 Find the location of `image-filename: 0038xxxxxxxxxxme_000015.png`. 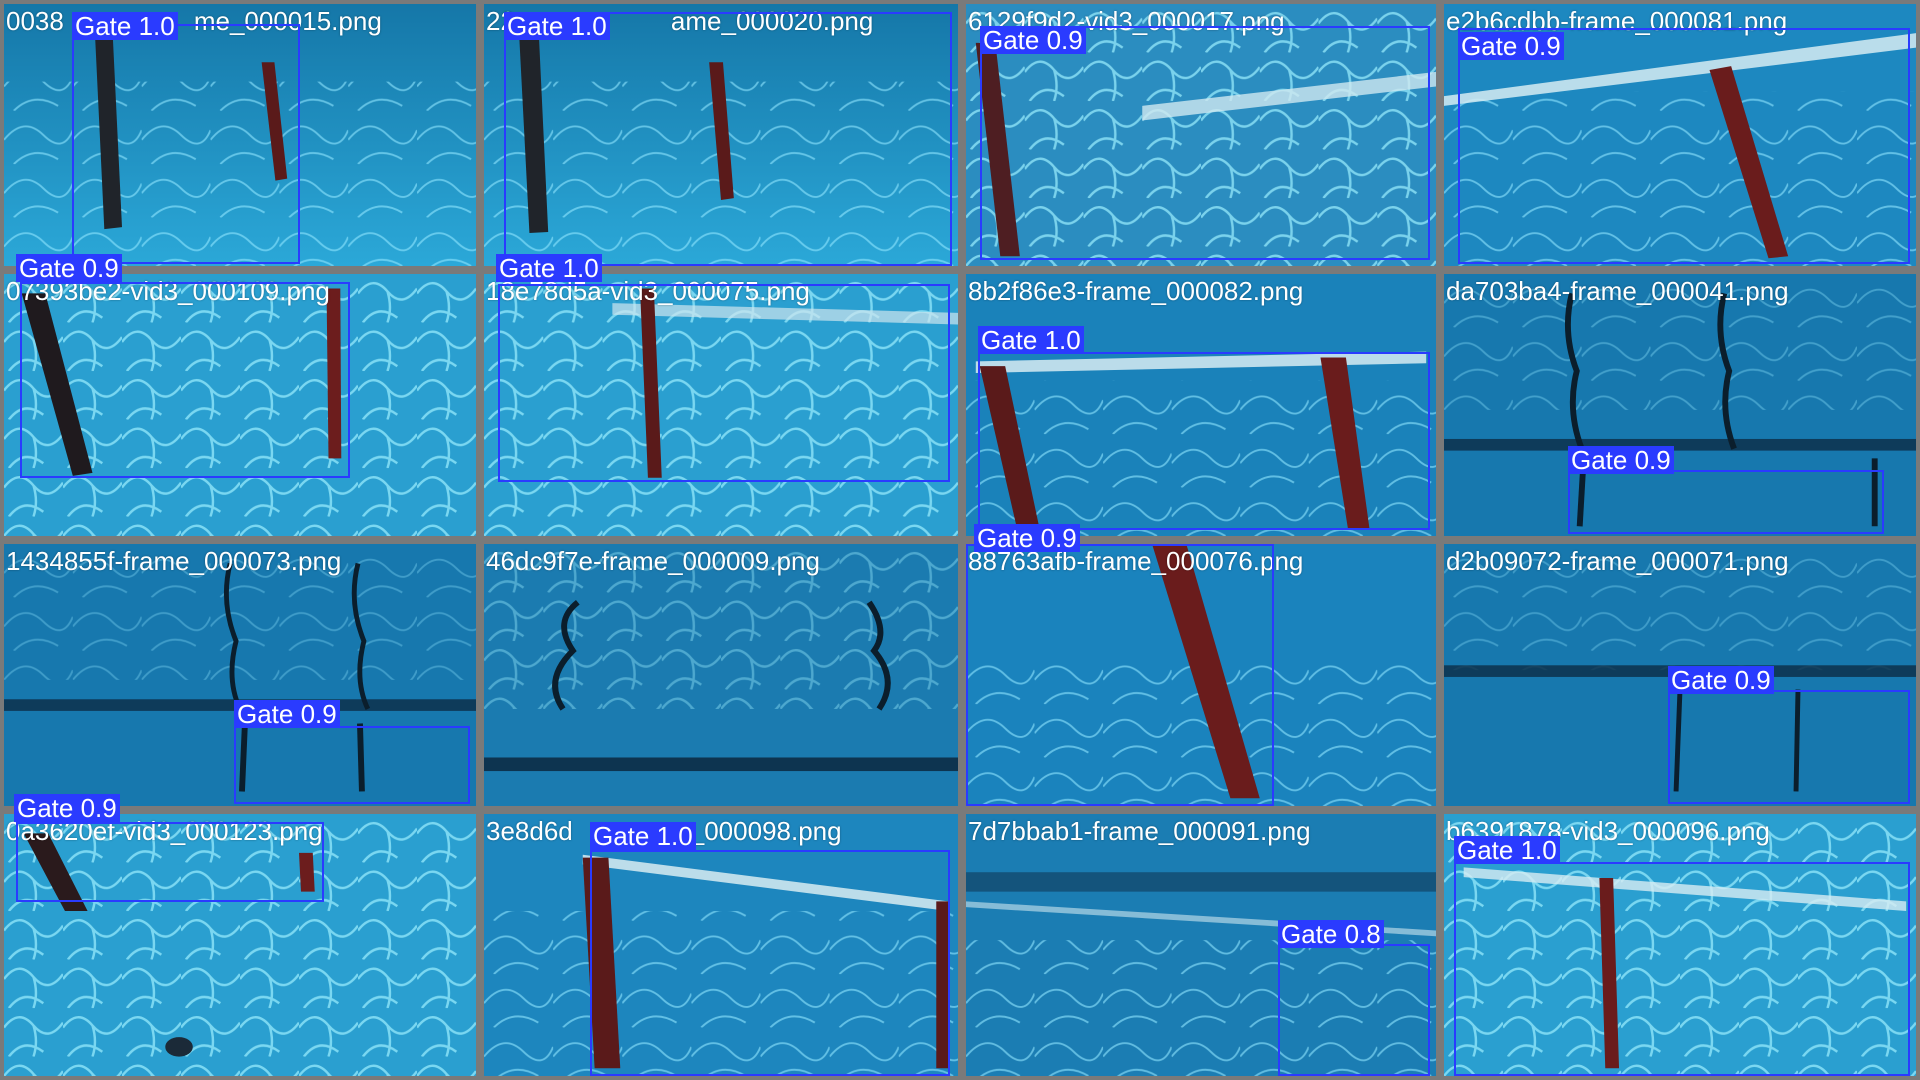

image-filename: 0038xxxxxxxxxxme_000015.png is located at coordinates (194, 21).